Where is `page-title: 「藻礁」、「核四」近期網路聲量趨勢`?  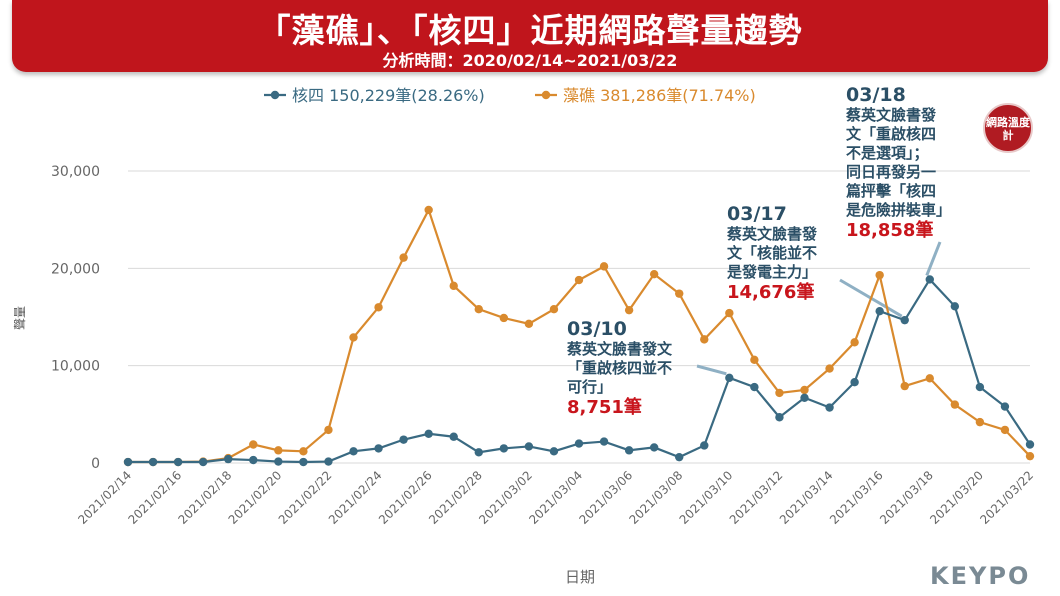 page-title: 「藻礁」、「核四」近期網路聲量趨勢 is located at coordinates (530, 30).